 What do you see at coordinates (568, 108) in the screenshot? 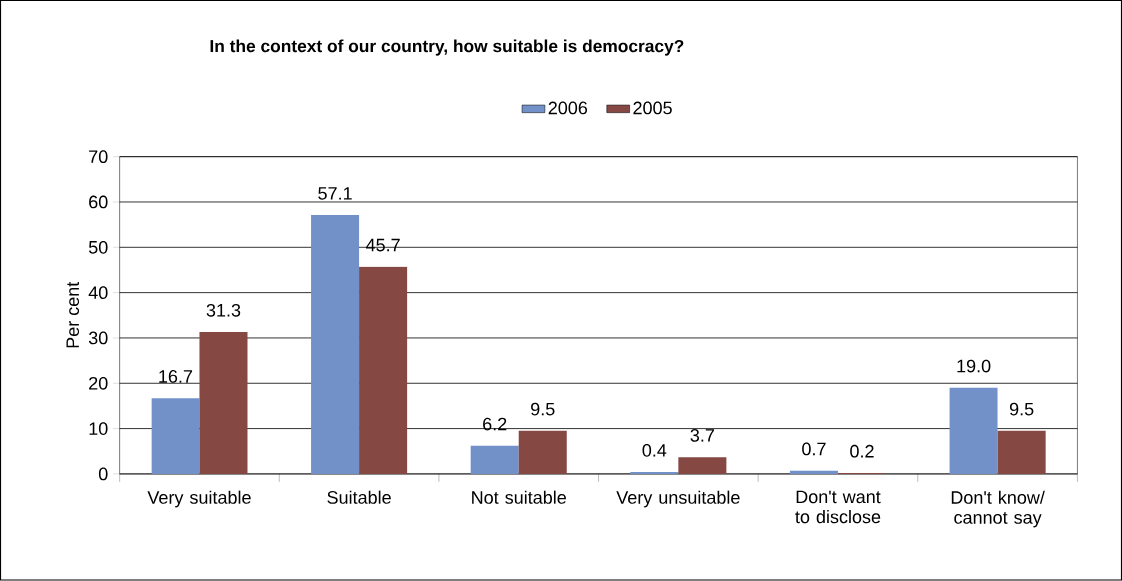
I see `legend-label: 2006` at bounding box center [568, 108].